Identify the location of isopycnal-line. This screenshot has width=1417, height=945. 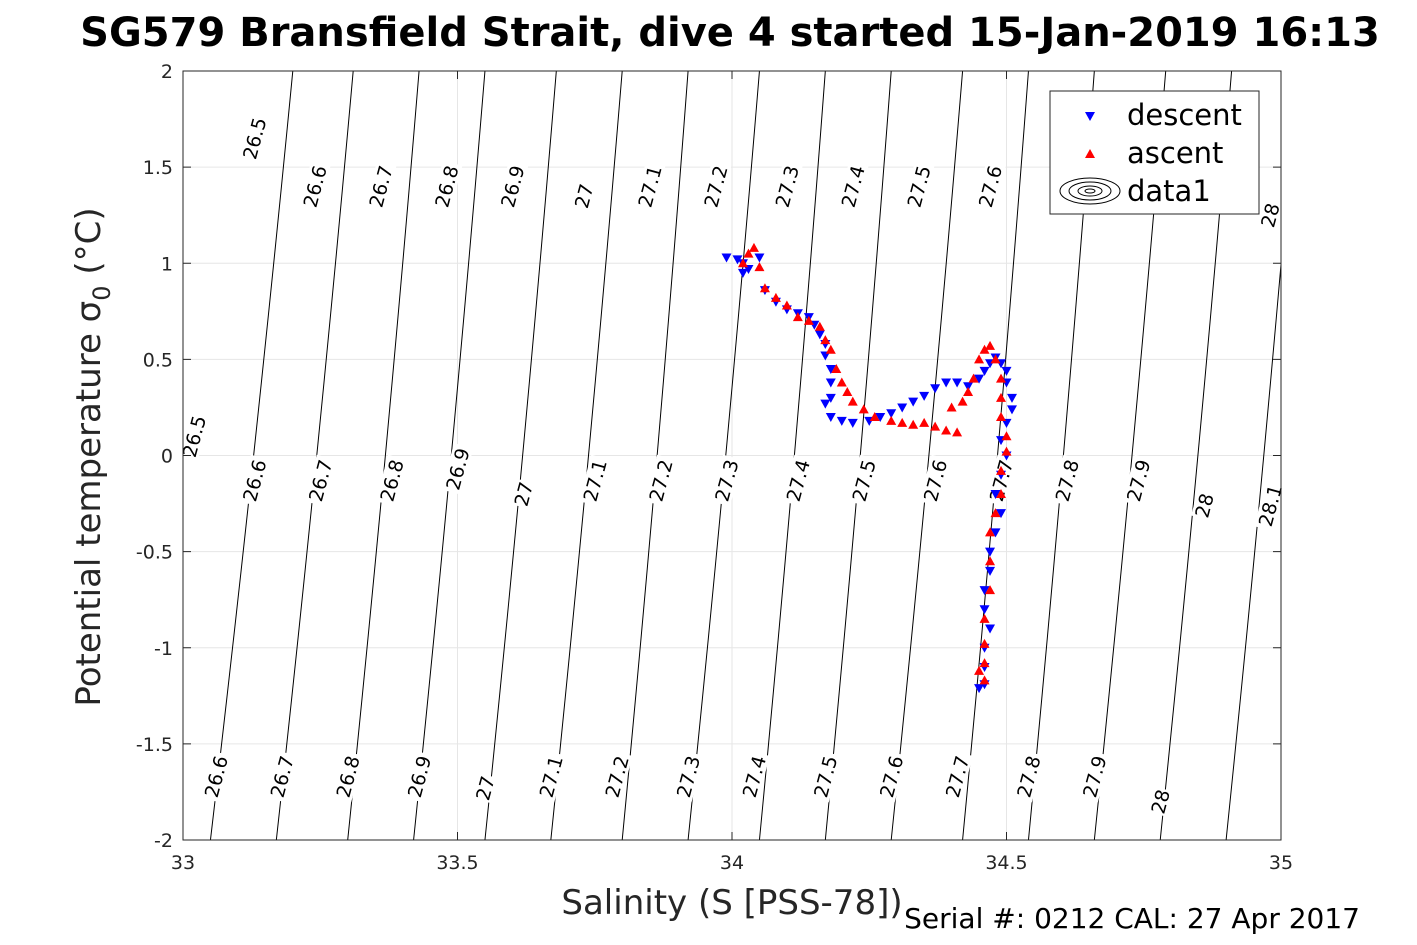
(1253, 549).